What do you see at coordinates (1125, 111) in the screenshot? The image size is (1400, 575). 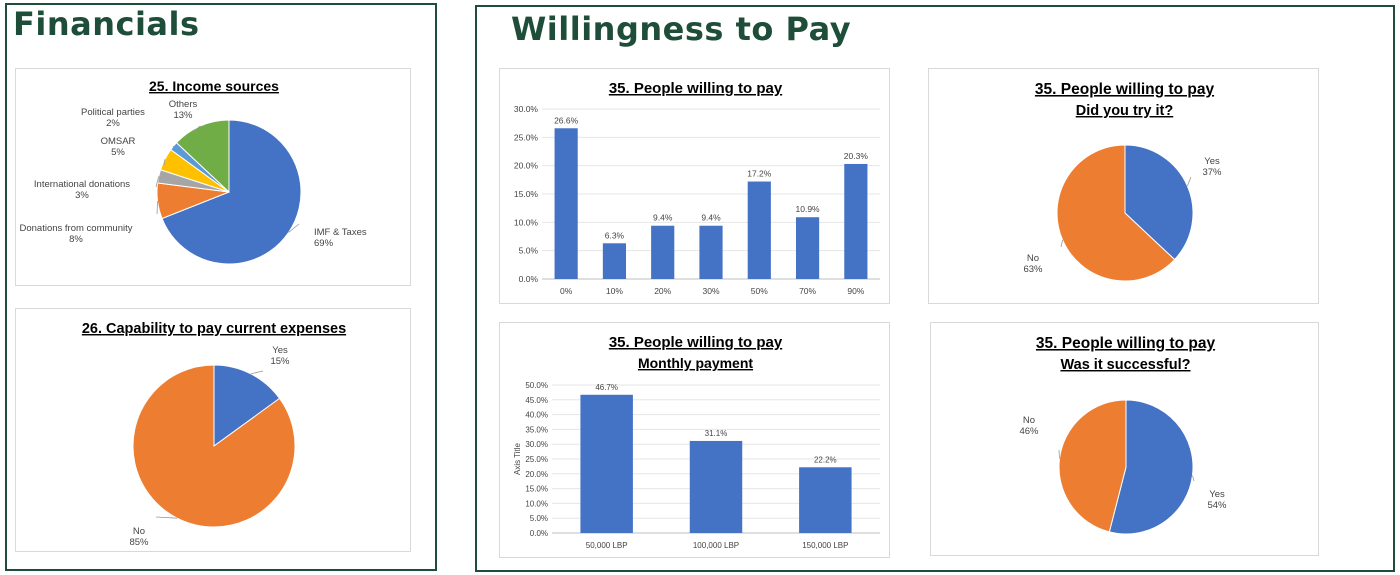 I see `chart-subtitle: Did you try it?` at bounding box center [1125, 111].